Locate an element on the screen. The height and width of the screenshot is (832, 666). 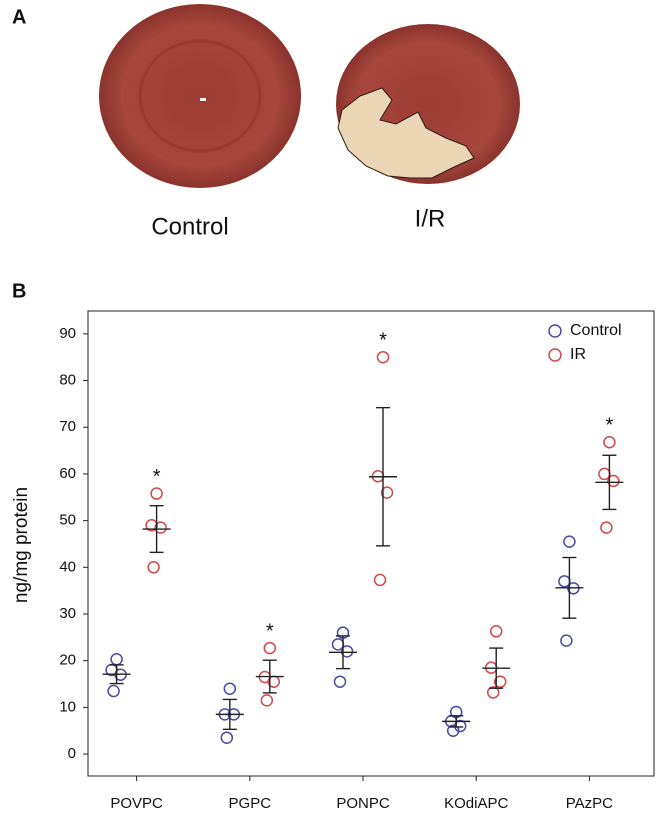
y-tick-label: 80 is located at coordinates (67, 380).